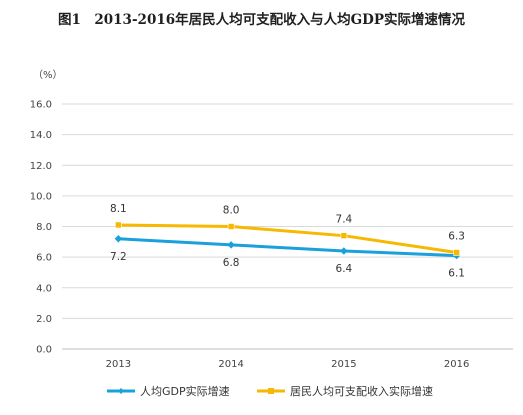 This screenshot has height=415, width=523. What do you see at coordinates (361, 391) in the screenshot?
I see `legend-label: 居民人均可支配收入实际增速` at bounding box center [361, 391].